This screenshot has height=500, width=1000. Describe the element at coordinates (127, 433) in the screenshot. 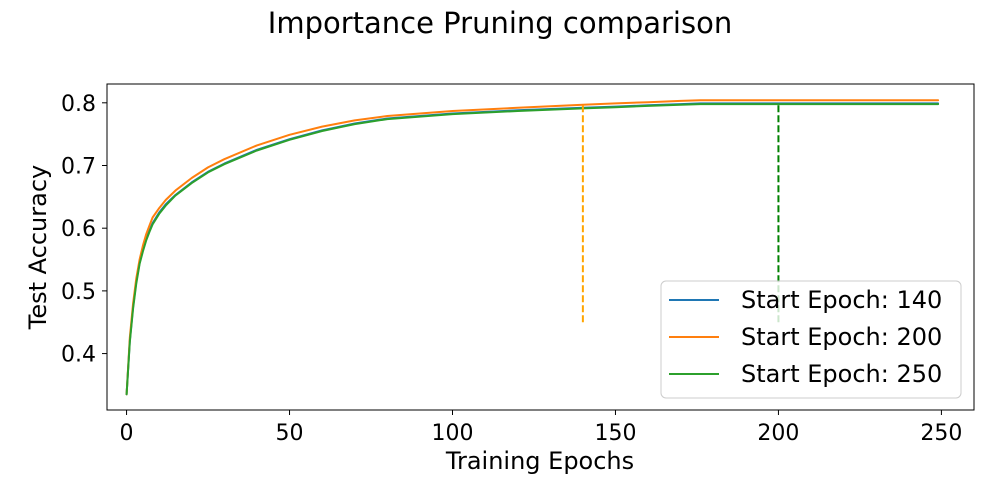

I see `x-tick-label: 0` at that location.